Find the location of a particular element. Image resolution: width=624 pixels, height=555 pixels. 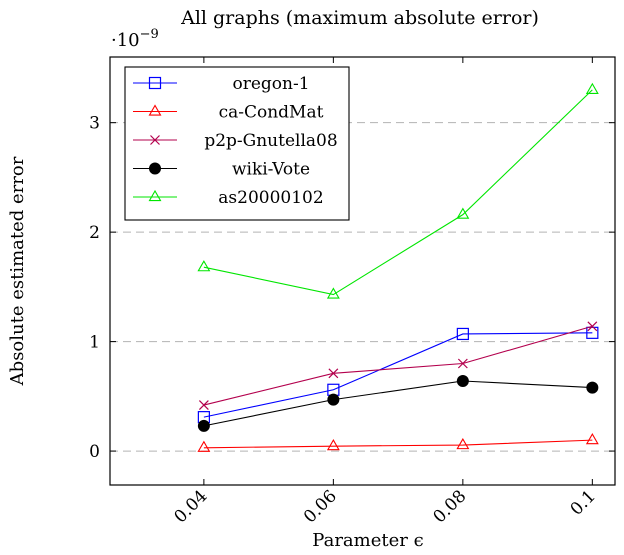

y-tick-label: 0 is located at coordinates (94, 452).